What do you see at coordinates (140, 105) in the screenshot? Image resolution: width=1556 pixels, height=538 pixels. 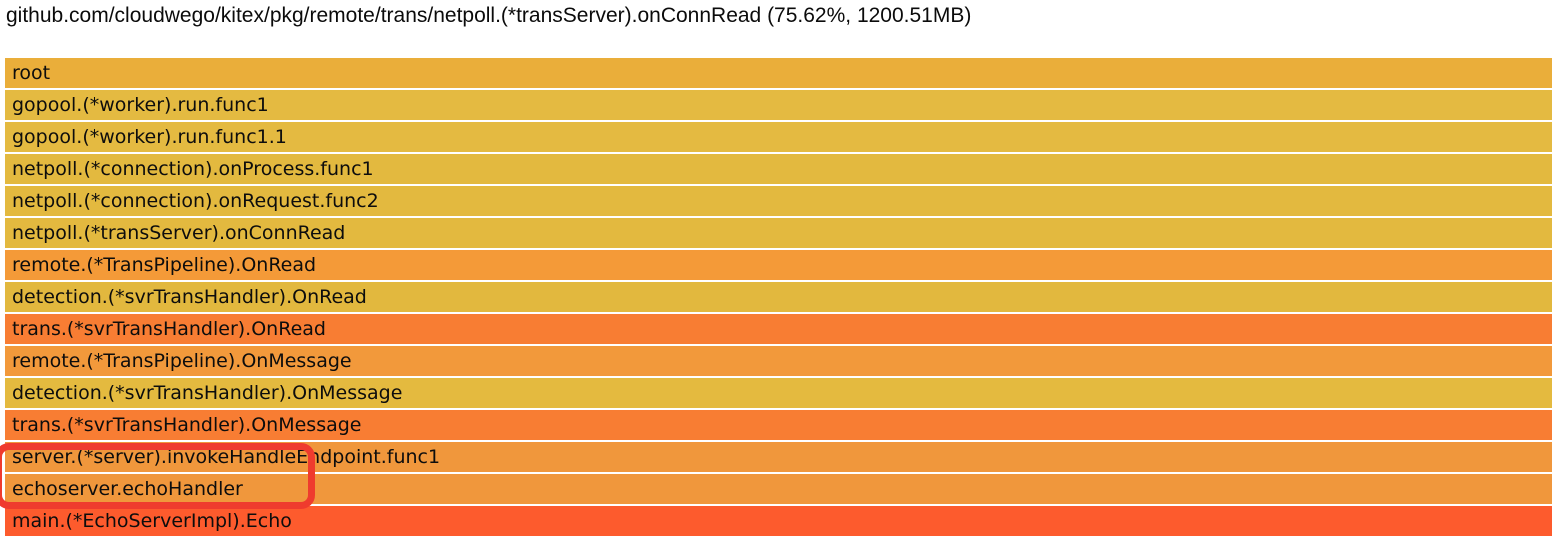 I see `flame-frame-label: gopool.(*worker).run.func1` at bounding box center [140, 105].